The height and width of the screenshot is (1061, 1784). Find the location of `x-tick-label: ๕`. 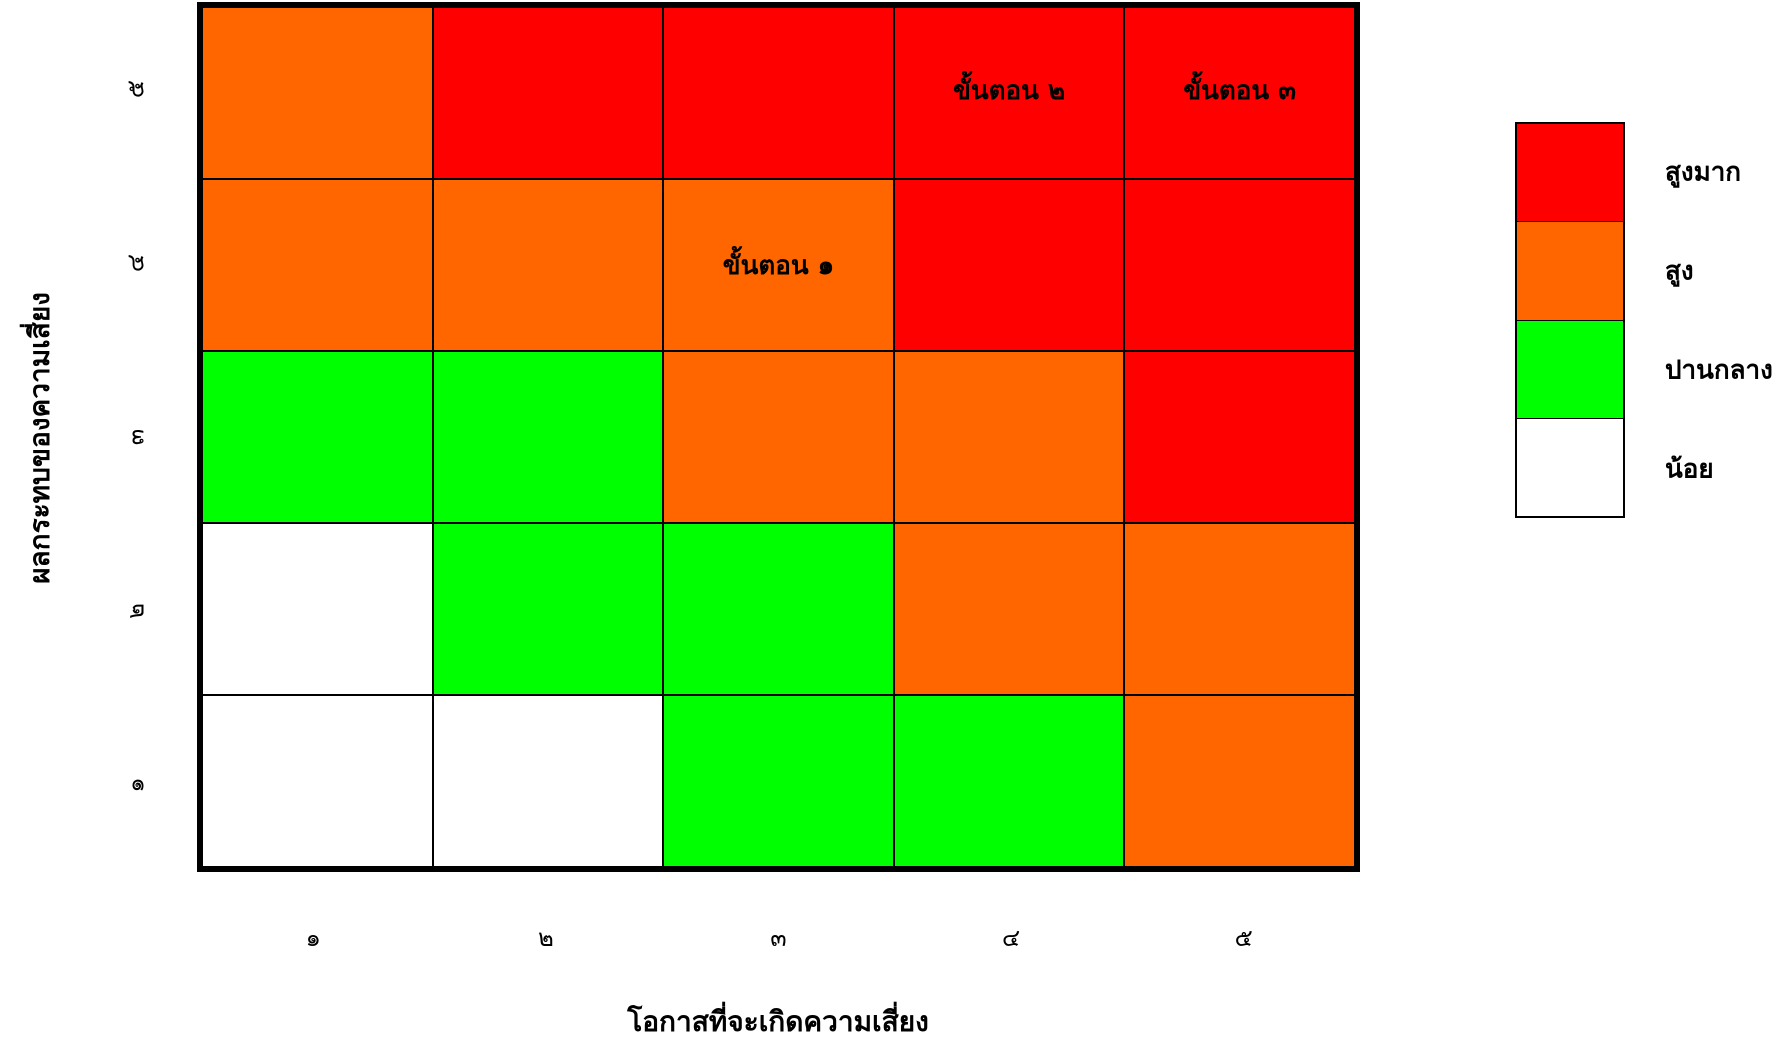

x-tick-label: ๕ is located at coordinates (1243, 938).